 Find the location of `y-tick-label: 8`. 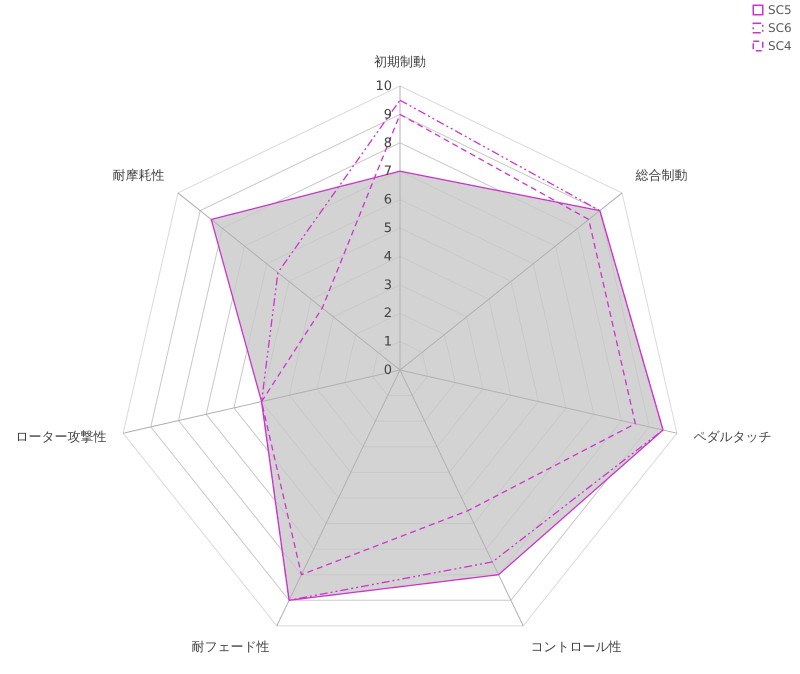

y-tick-label: 8 is located at coordinates (388, 143).